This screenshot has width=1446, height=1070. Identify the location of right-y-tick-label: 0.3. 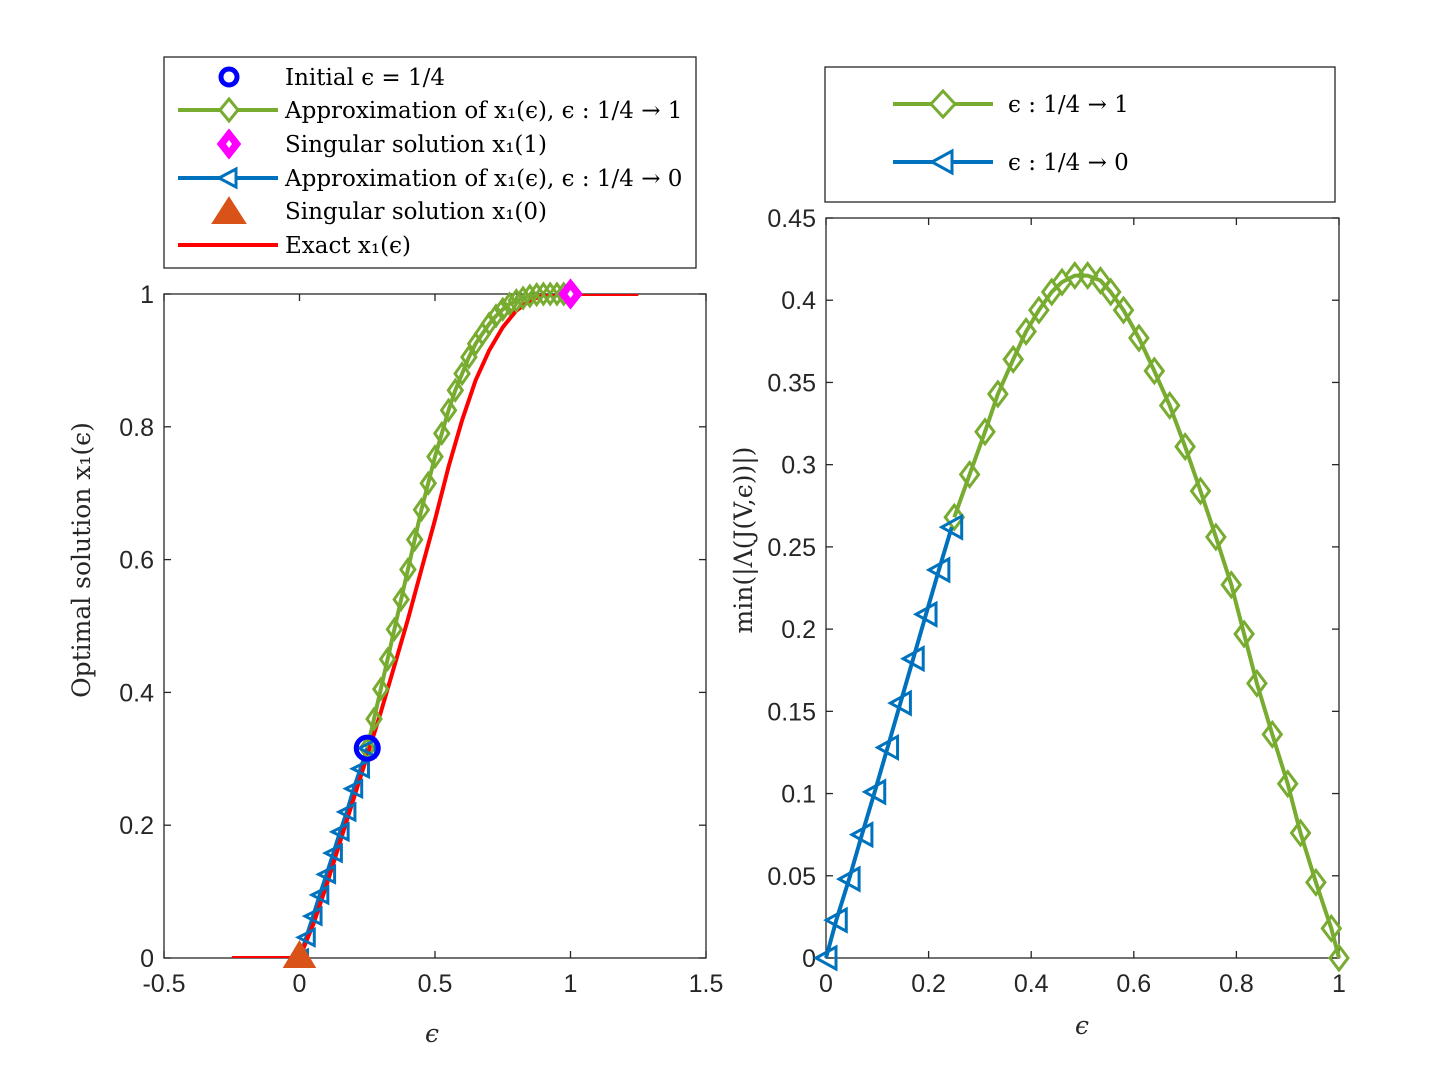
(798, 466).